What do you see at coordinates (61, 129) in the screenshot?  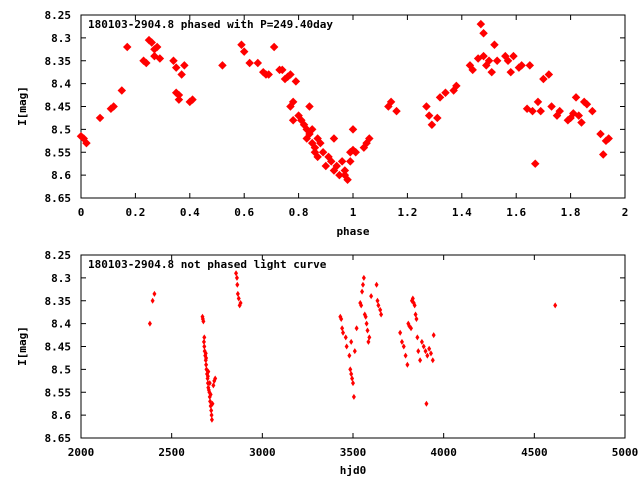 I see `y-tick-label: 8.5` at bounding box center [61, 129].